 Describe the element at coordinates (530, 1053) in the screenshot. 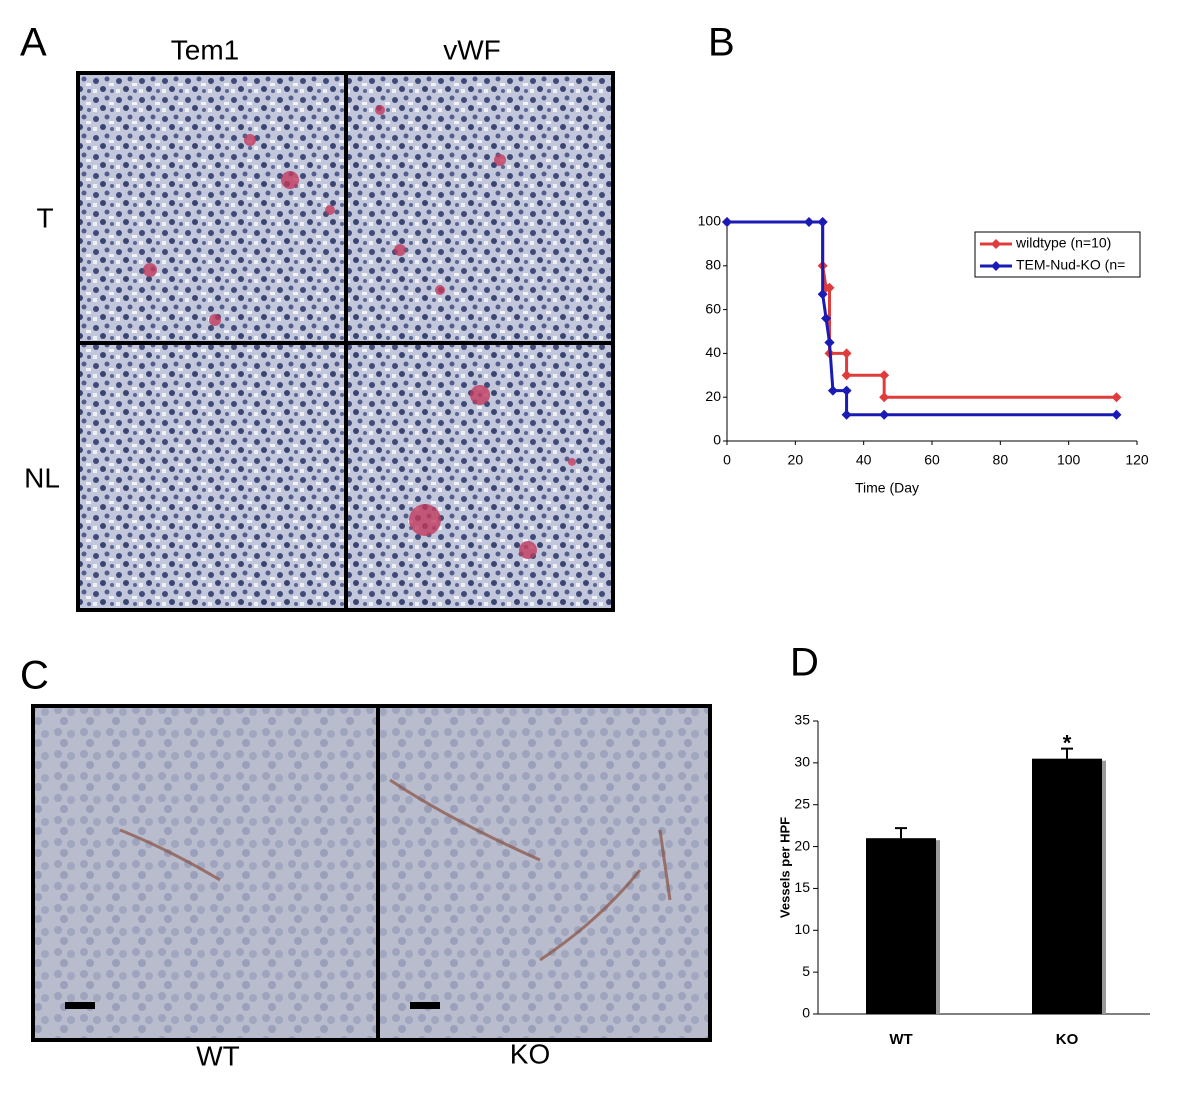

I see `image-label: KO` at that location.